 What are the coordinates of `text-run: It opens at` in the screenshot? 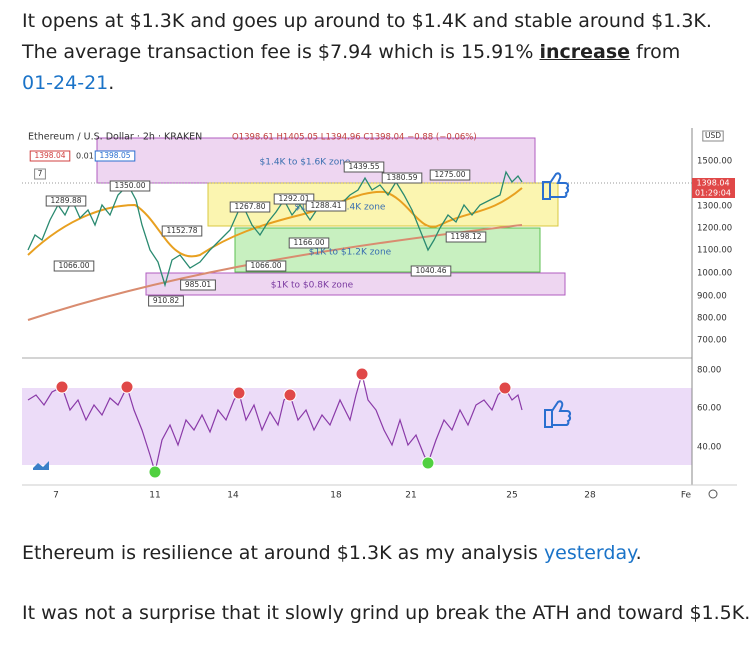 It's located at (76, 21).